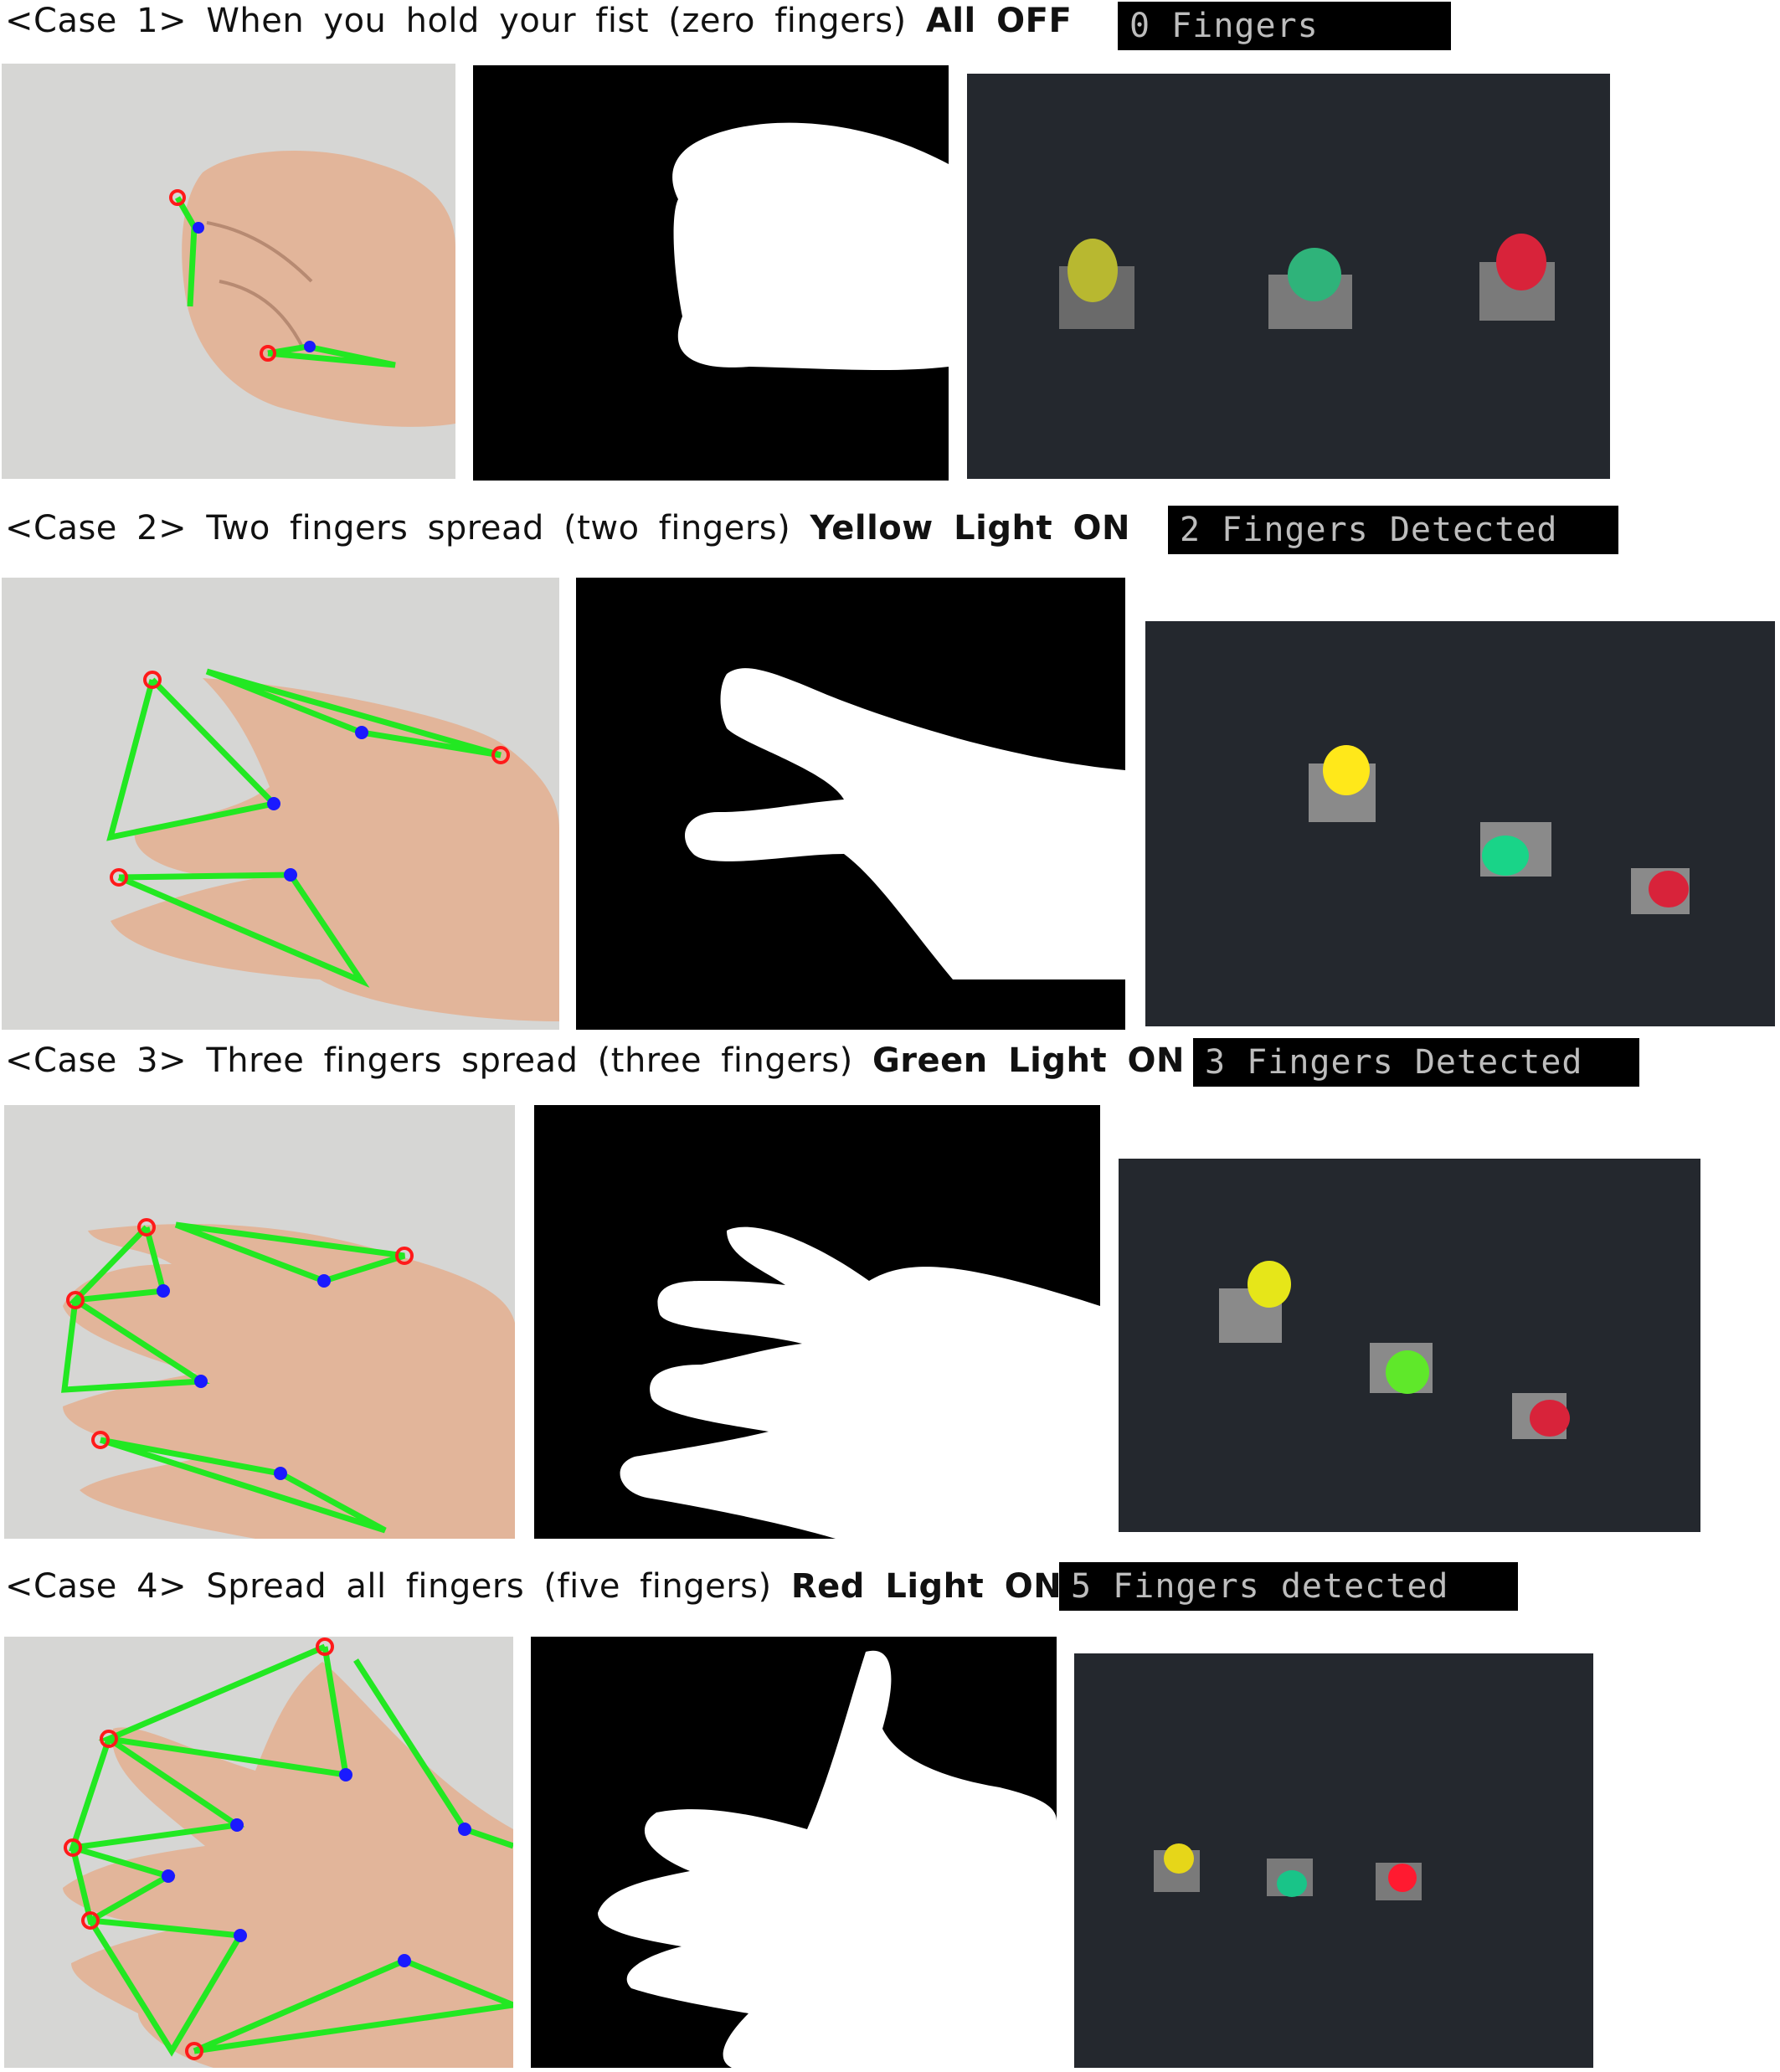 The height and width of the screenshot is (2072, 1780). I want to click on case-2-mask, so click(850, 804).